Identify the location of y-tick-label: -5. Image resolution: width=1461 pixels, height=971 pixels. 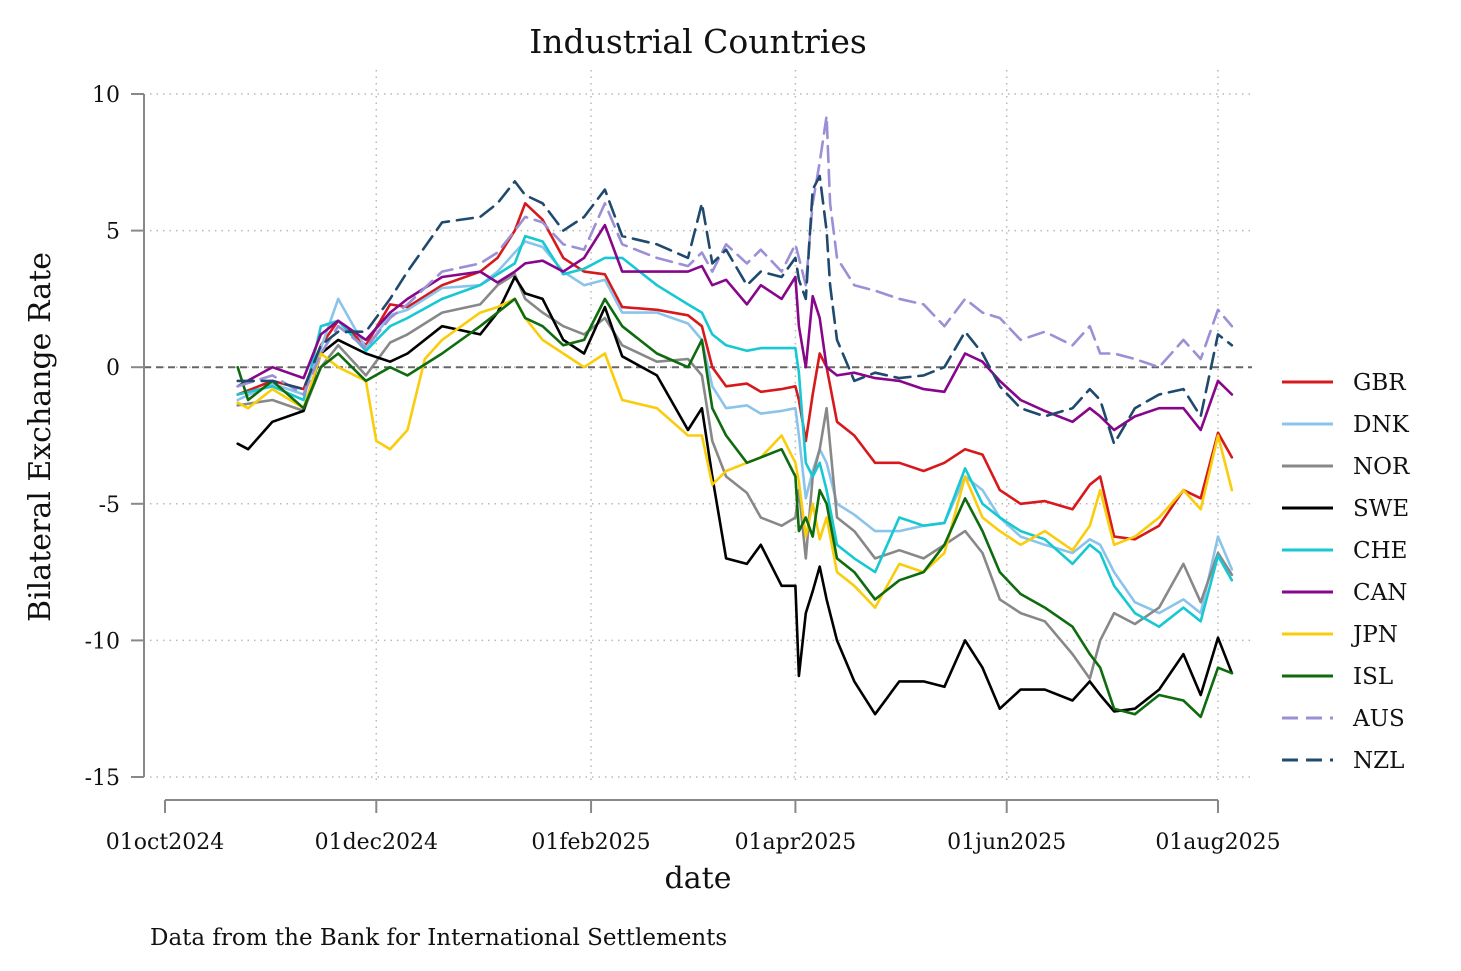
(109, 505).